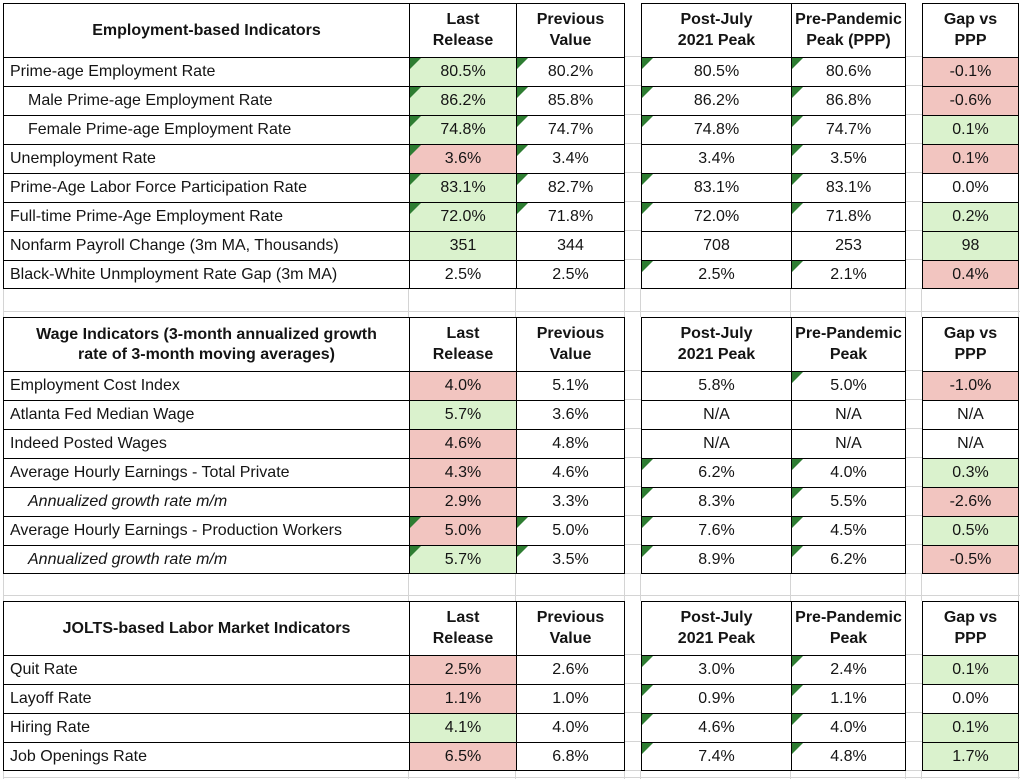 This screenshot has width=1024, height=779. I want to click on value-cell: 351, so click(462, 245).